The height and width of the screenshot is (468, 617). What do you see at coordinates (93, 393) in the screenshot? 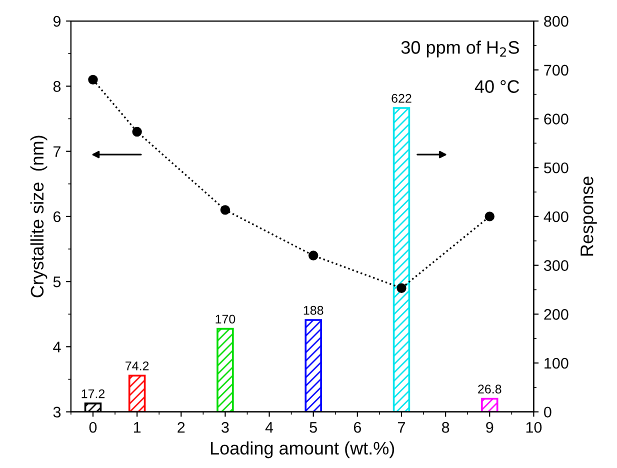
I see `data-label: 17.2` at bounding box center [93, 393].